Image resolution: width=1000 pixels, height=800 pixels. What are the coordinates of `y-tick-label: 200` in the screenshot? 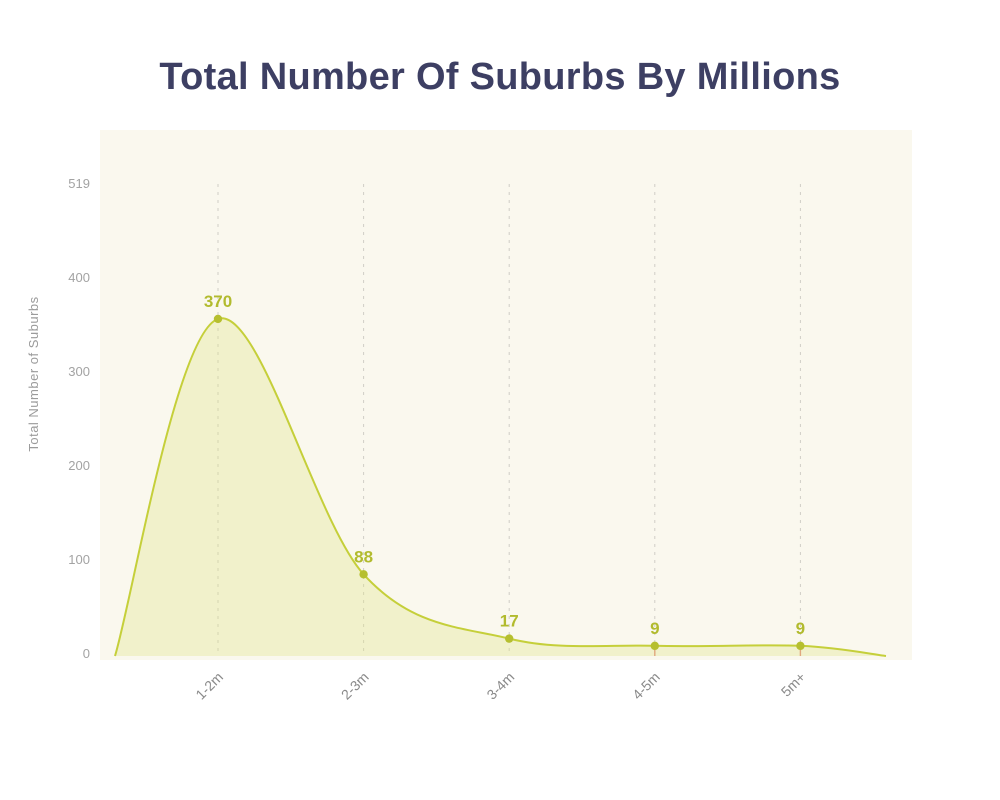 It's located at (79, 465).